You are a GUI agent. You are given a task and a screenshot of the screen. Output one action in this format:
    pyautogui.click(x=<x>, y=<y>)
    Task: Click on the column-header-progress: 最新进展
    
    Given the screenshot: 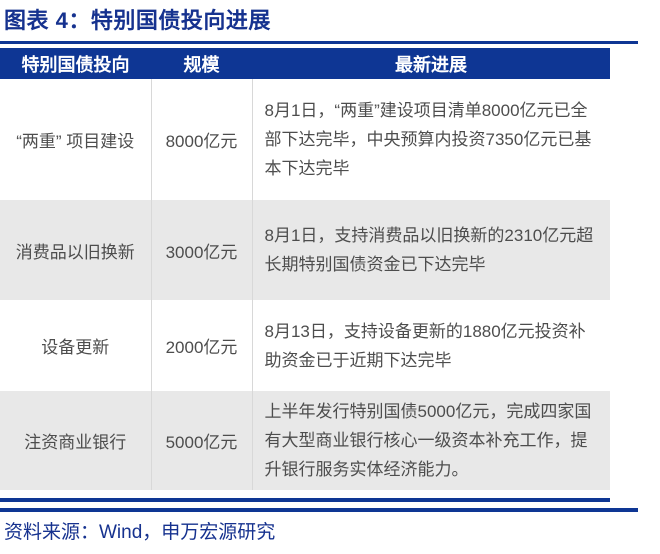 What is the action you would take?
    pyautogui.click(x=431, y=63)
    